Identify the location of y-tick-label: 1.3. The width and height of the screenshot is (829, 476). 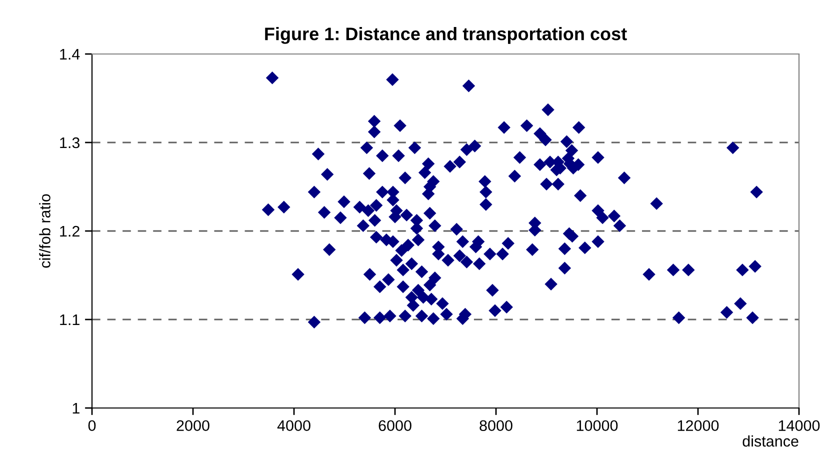
(70, 142).